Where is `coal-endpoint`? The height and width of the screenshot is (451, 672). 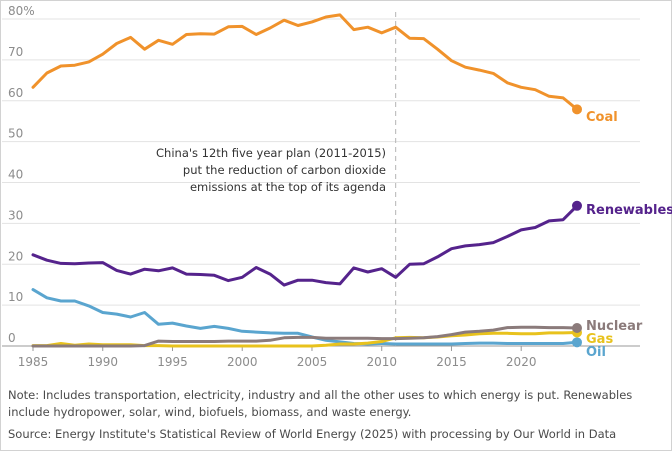 coal-endpoint is located at coordinates (577, 109).